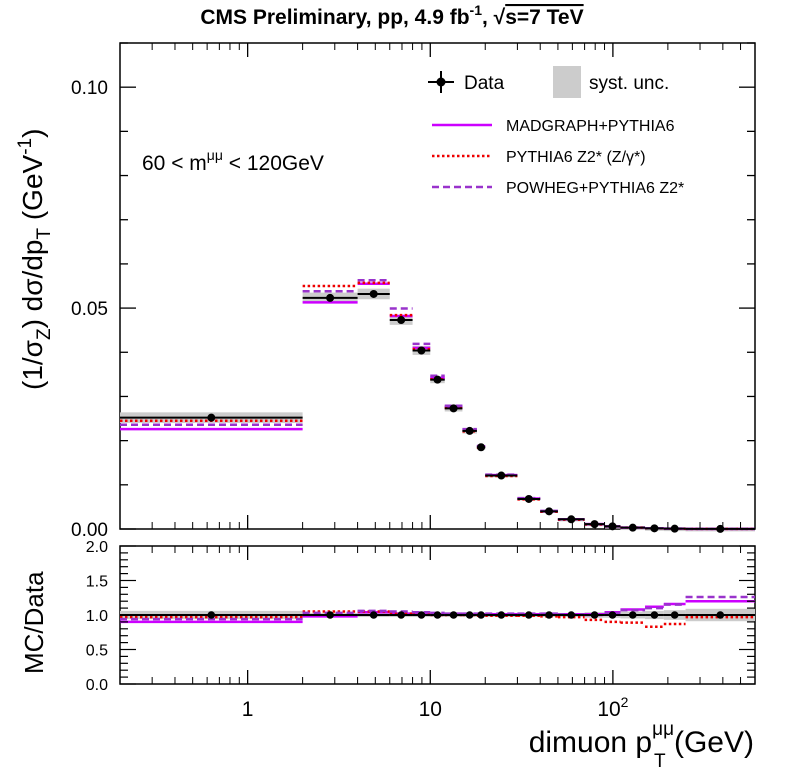  I want to click on legend-data-marker, so click(441, 82).